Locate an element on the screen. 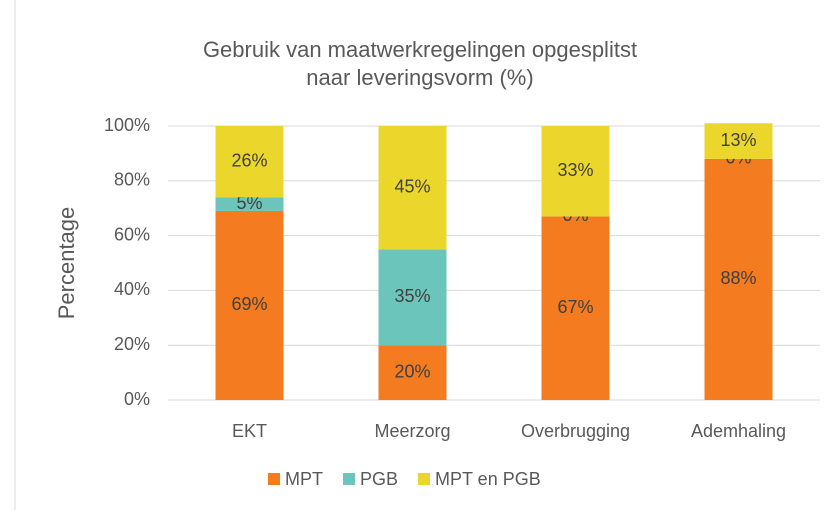  y-axis-label: Percentage is located at coordinates (66, 263).